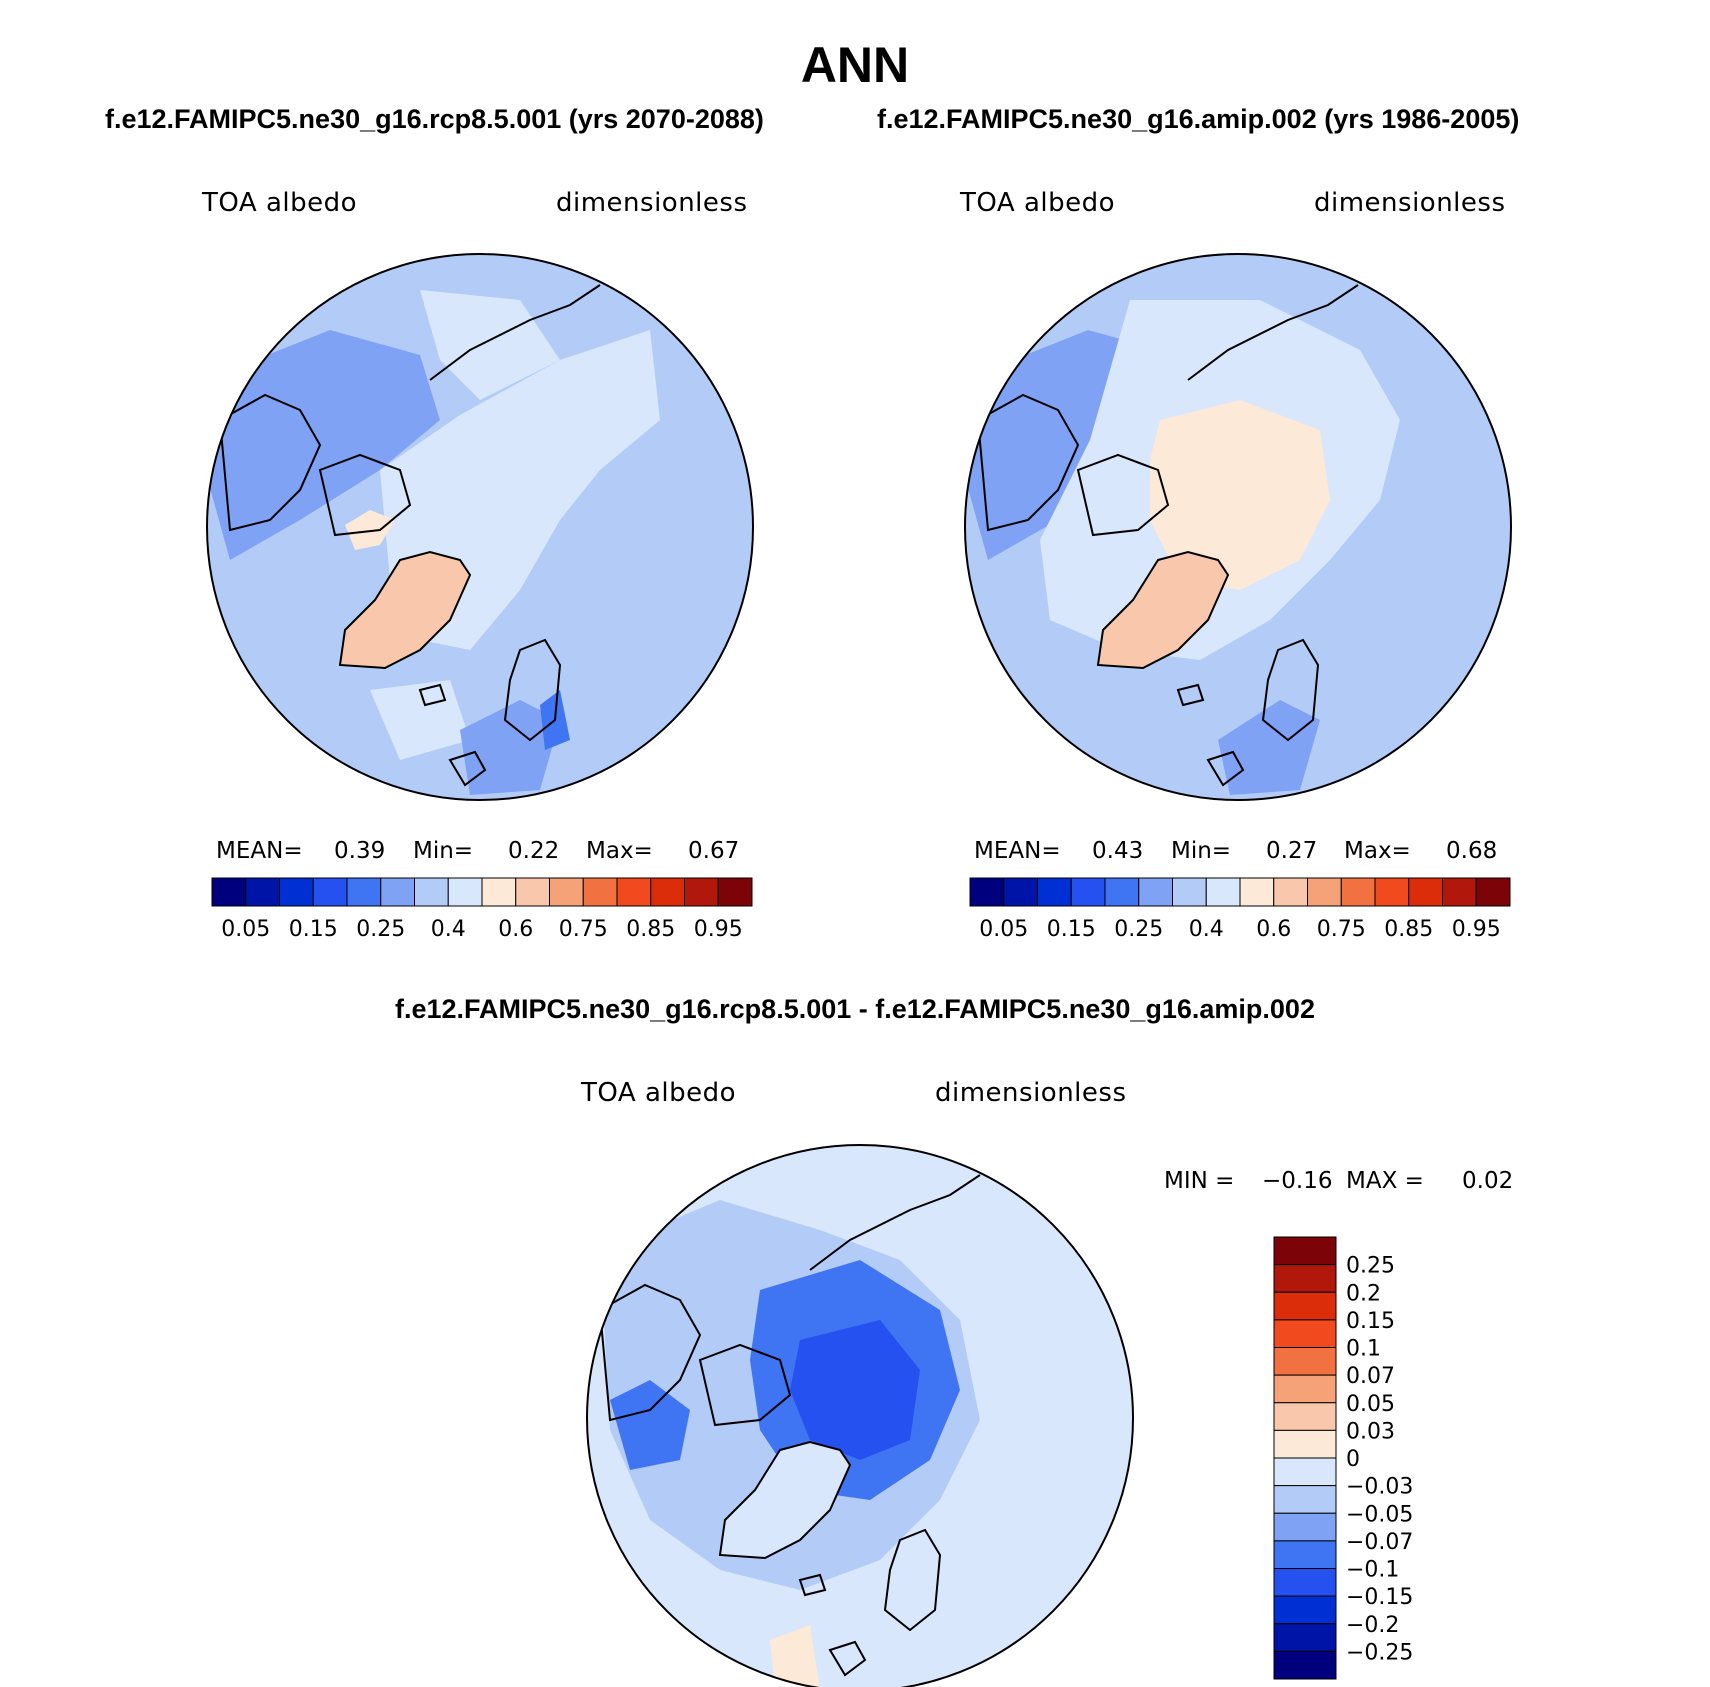 This screenshot has height=1687, width=1710. I want to click on page-title: ANN, so click(855, 65).